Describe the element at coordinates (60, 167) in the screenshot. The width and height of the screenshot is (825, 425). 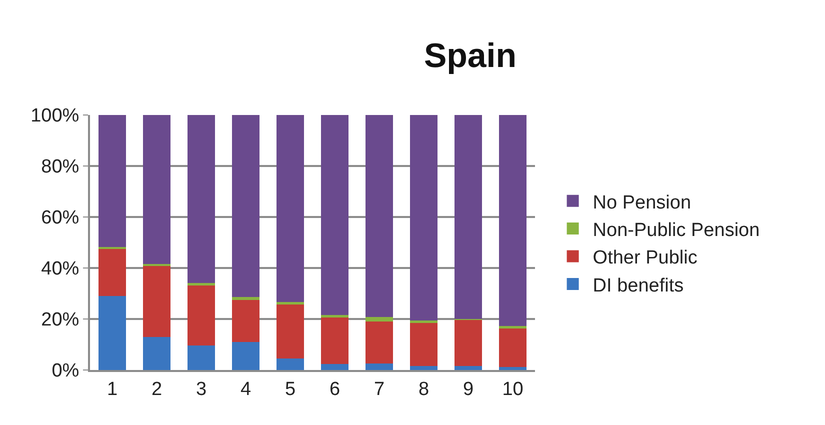
I see `y-tick-label: 80%` at that location.